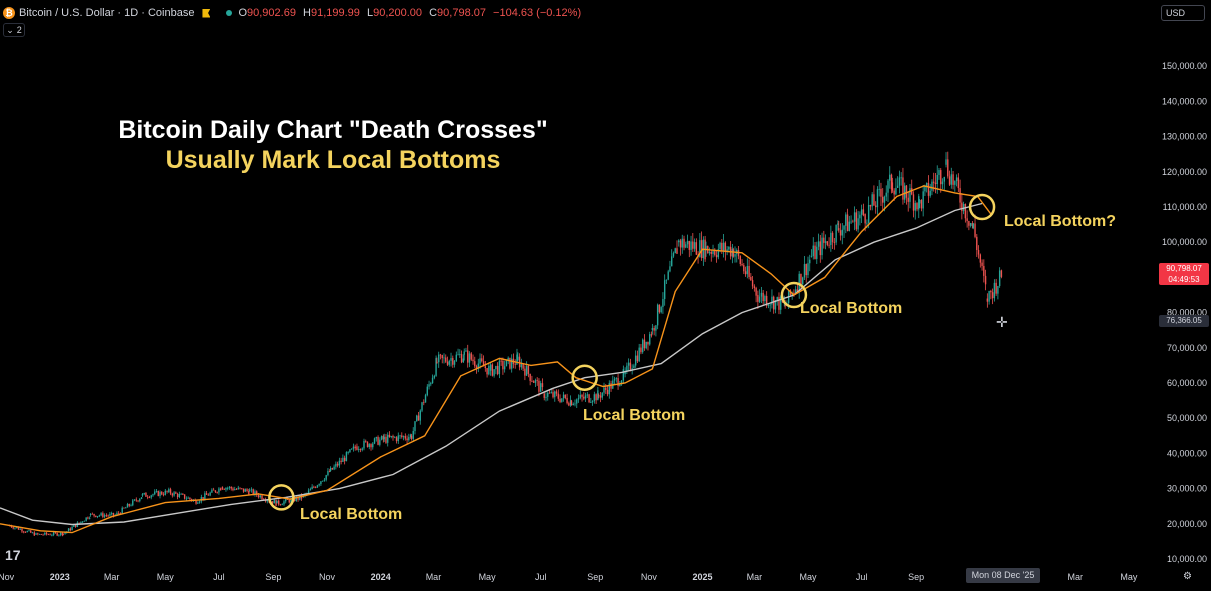 The image size is (1211, 591). What do you see at coordinates (595, 577) in the screenshot?
I see `x-tick-label: Sep` at bounding box center [595, 577].